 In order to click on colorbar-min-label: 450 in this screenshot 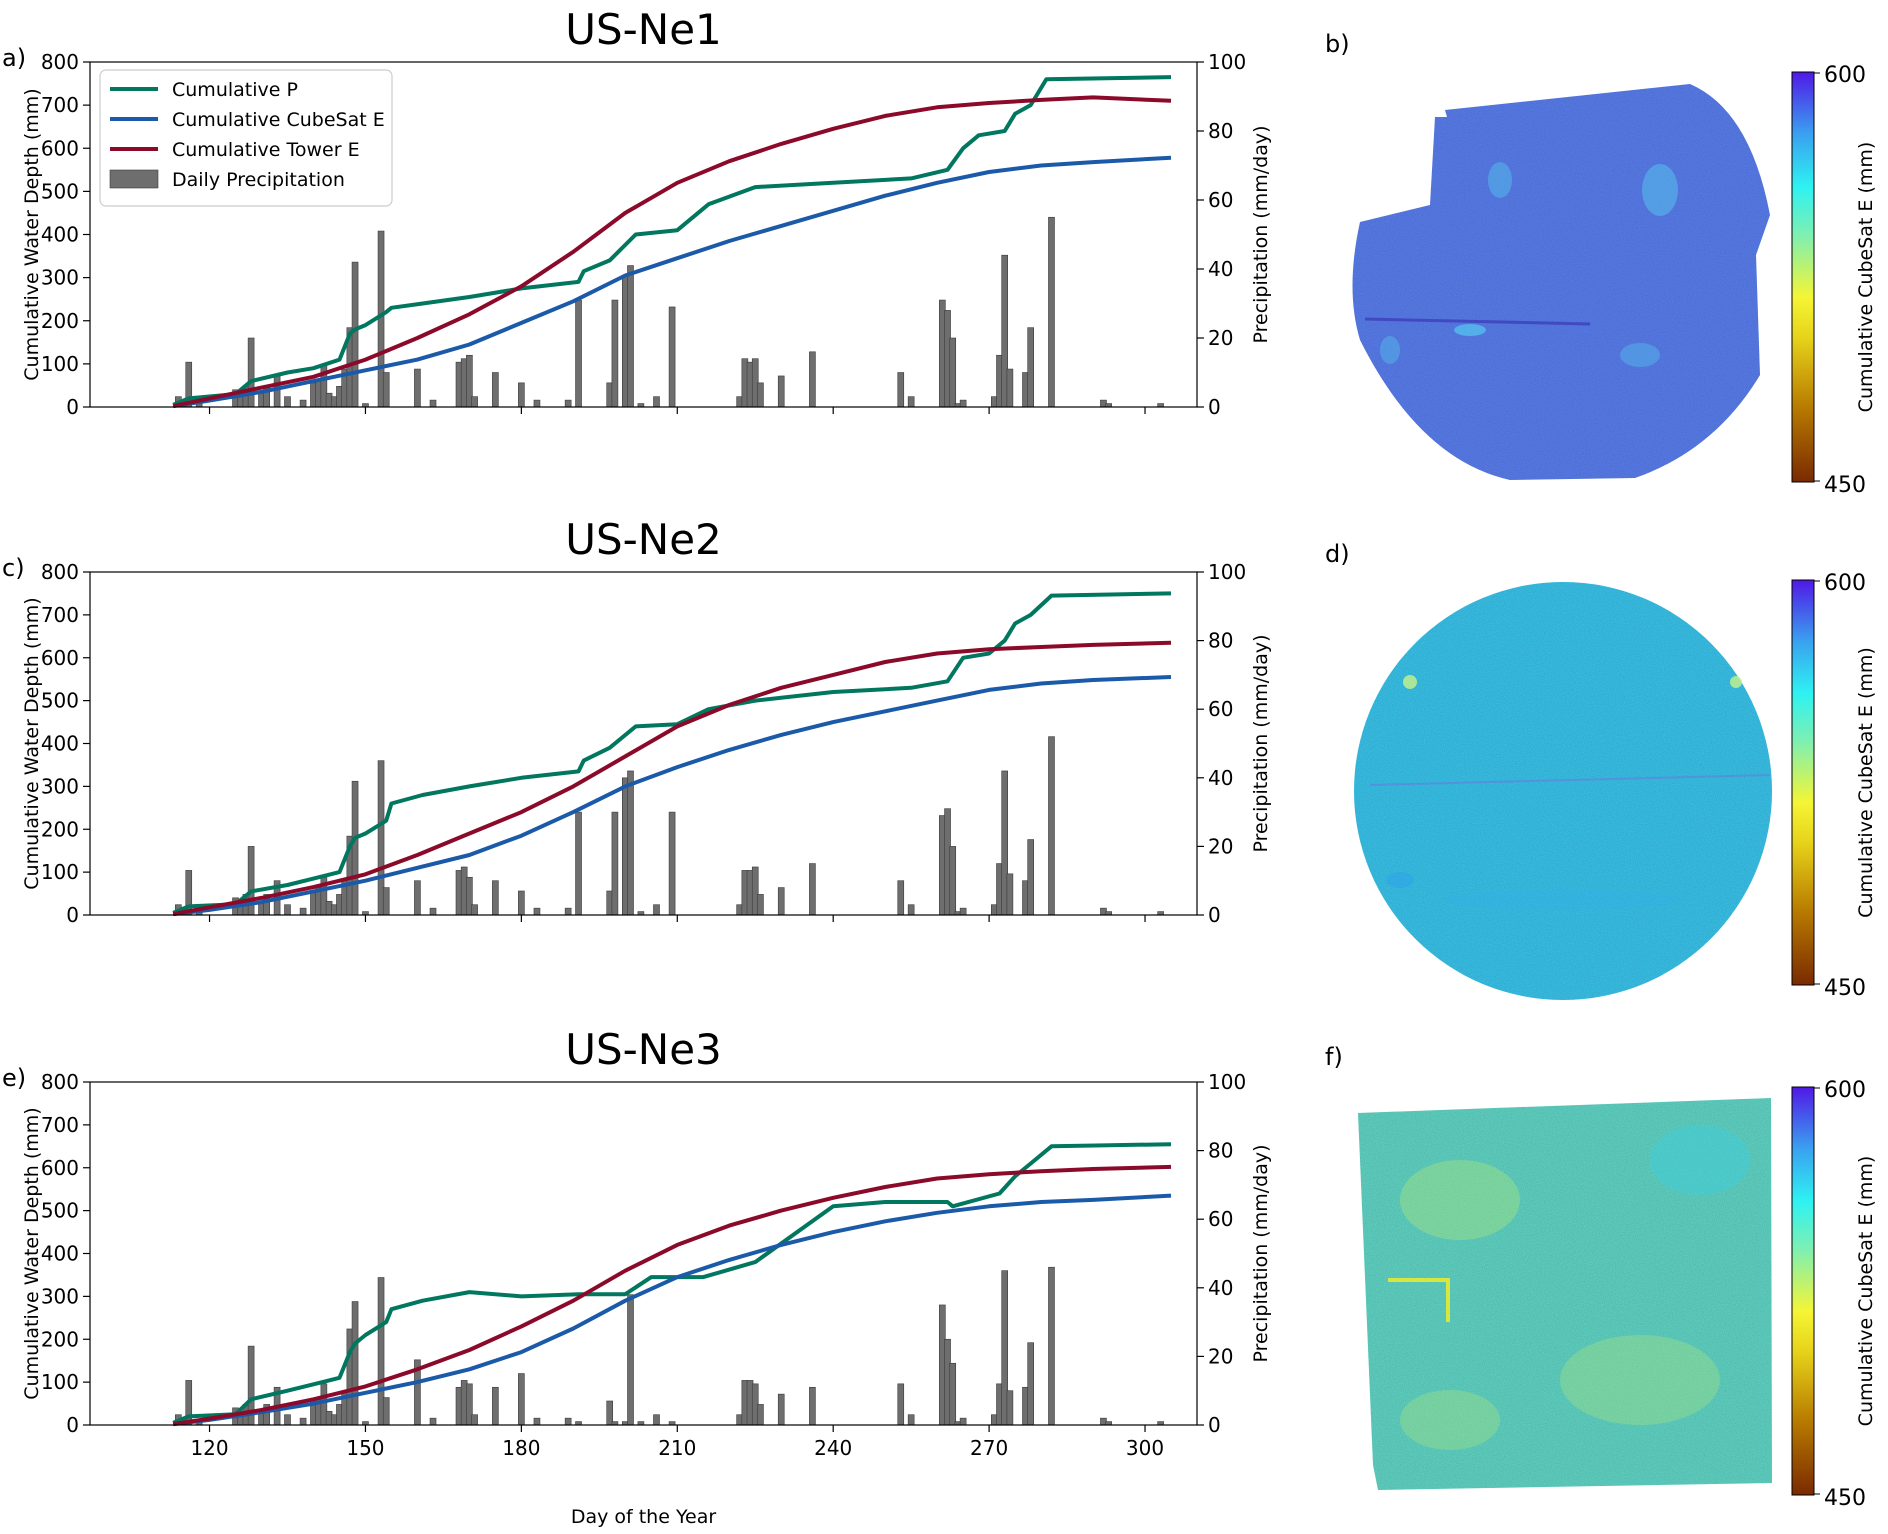, I will do `click(1845, 988)`.